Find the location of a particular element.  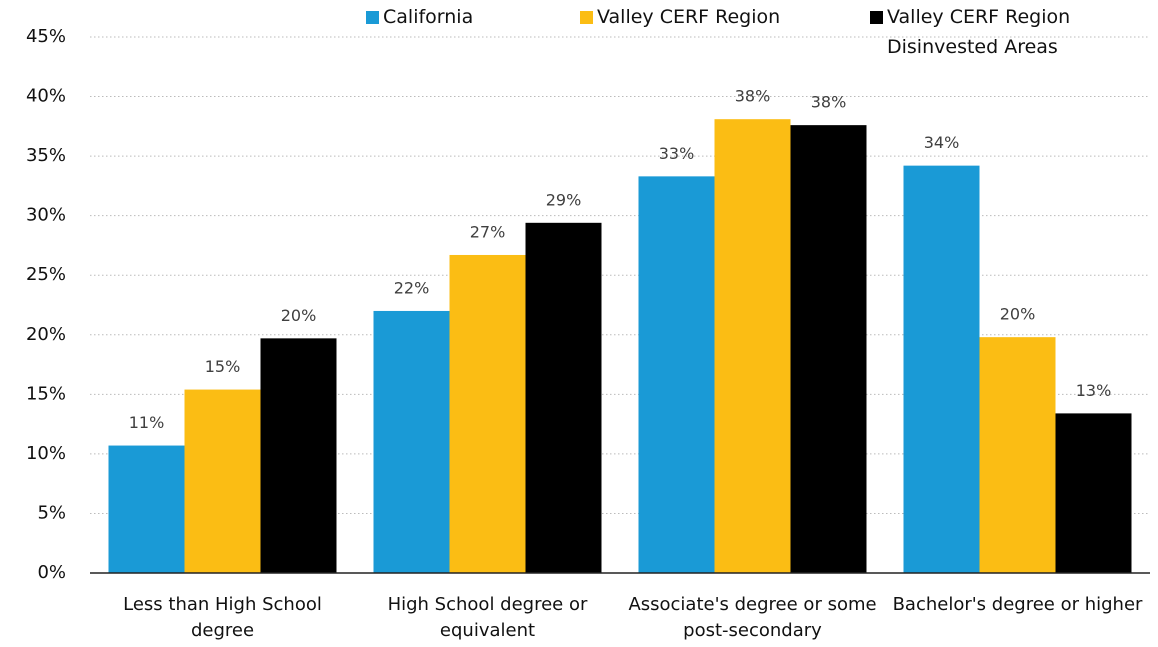

y-tick-label: 0% is located at coordinates (51, 572).